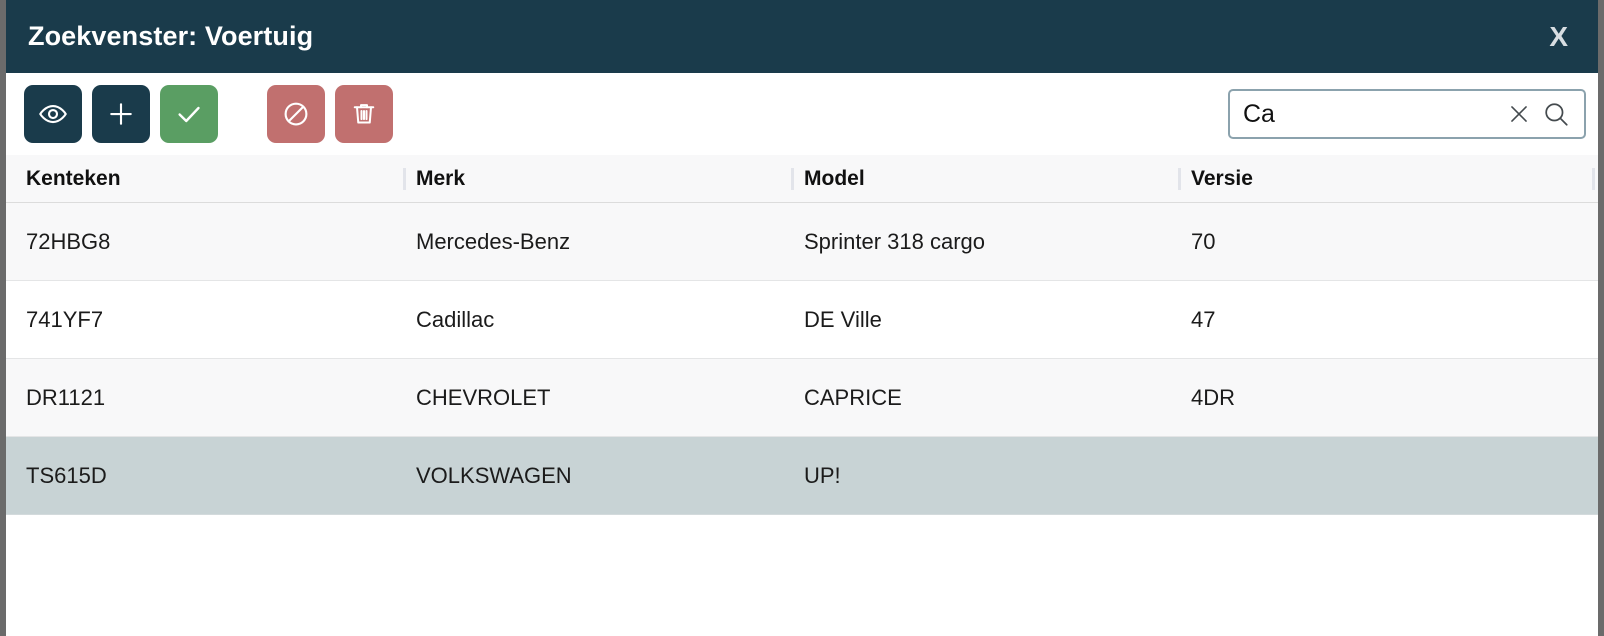 The image size is (1604, 636). What do you see at coordinates (494, 475) in the screenshot?
I see `cell-merk: VOLKSWAGEN` at bounding box center [494, 475].